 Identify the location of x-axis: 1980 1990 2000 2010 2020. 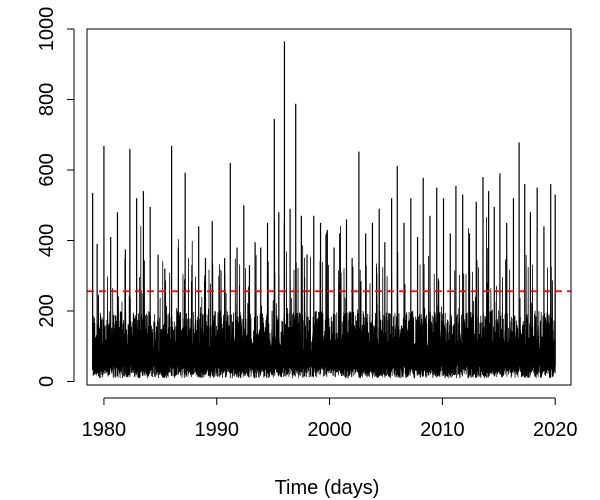
(330, 419).